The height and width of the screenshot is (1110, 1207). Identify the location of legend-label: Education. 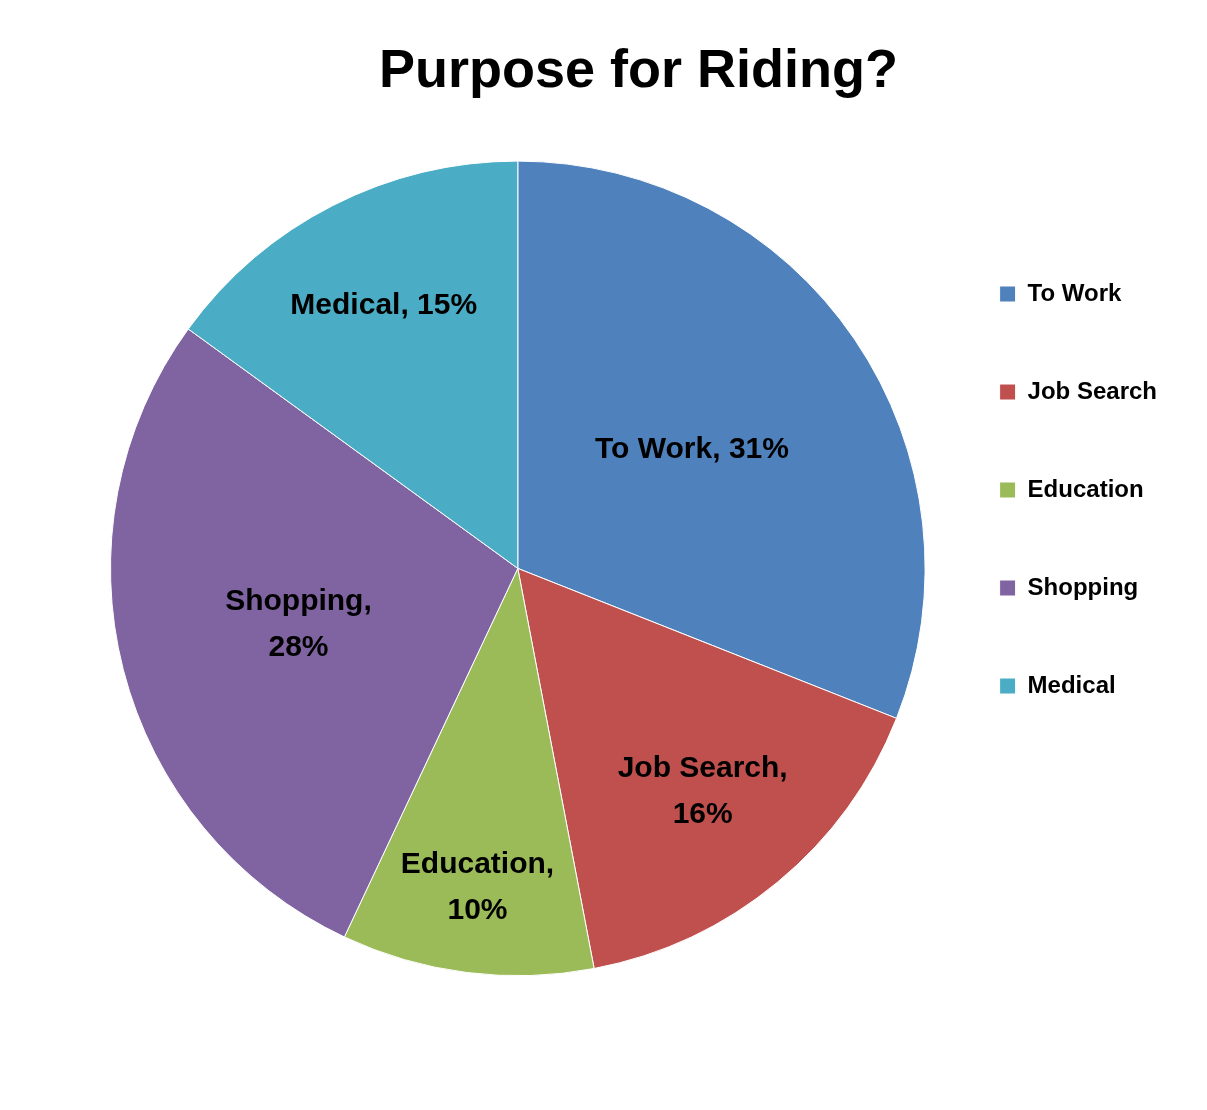
(1085, 488).